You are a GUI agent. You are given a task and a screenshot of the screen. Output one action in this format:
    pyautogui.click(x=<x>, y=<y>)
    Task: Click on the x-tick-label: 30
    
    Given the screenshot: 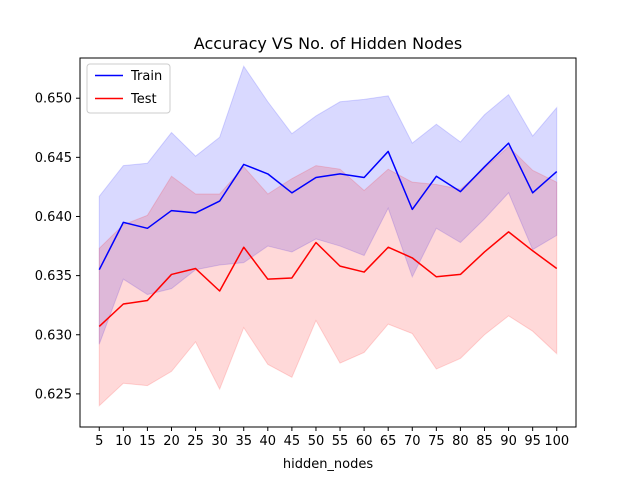 What is the action you would take?
    pyautogui.click(x=219, y=441)
    